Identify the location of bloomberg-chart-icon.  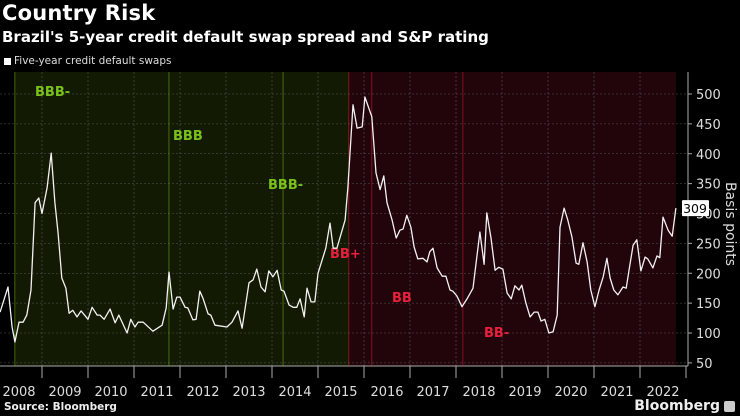
(729, 406).